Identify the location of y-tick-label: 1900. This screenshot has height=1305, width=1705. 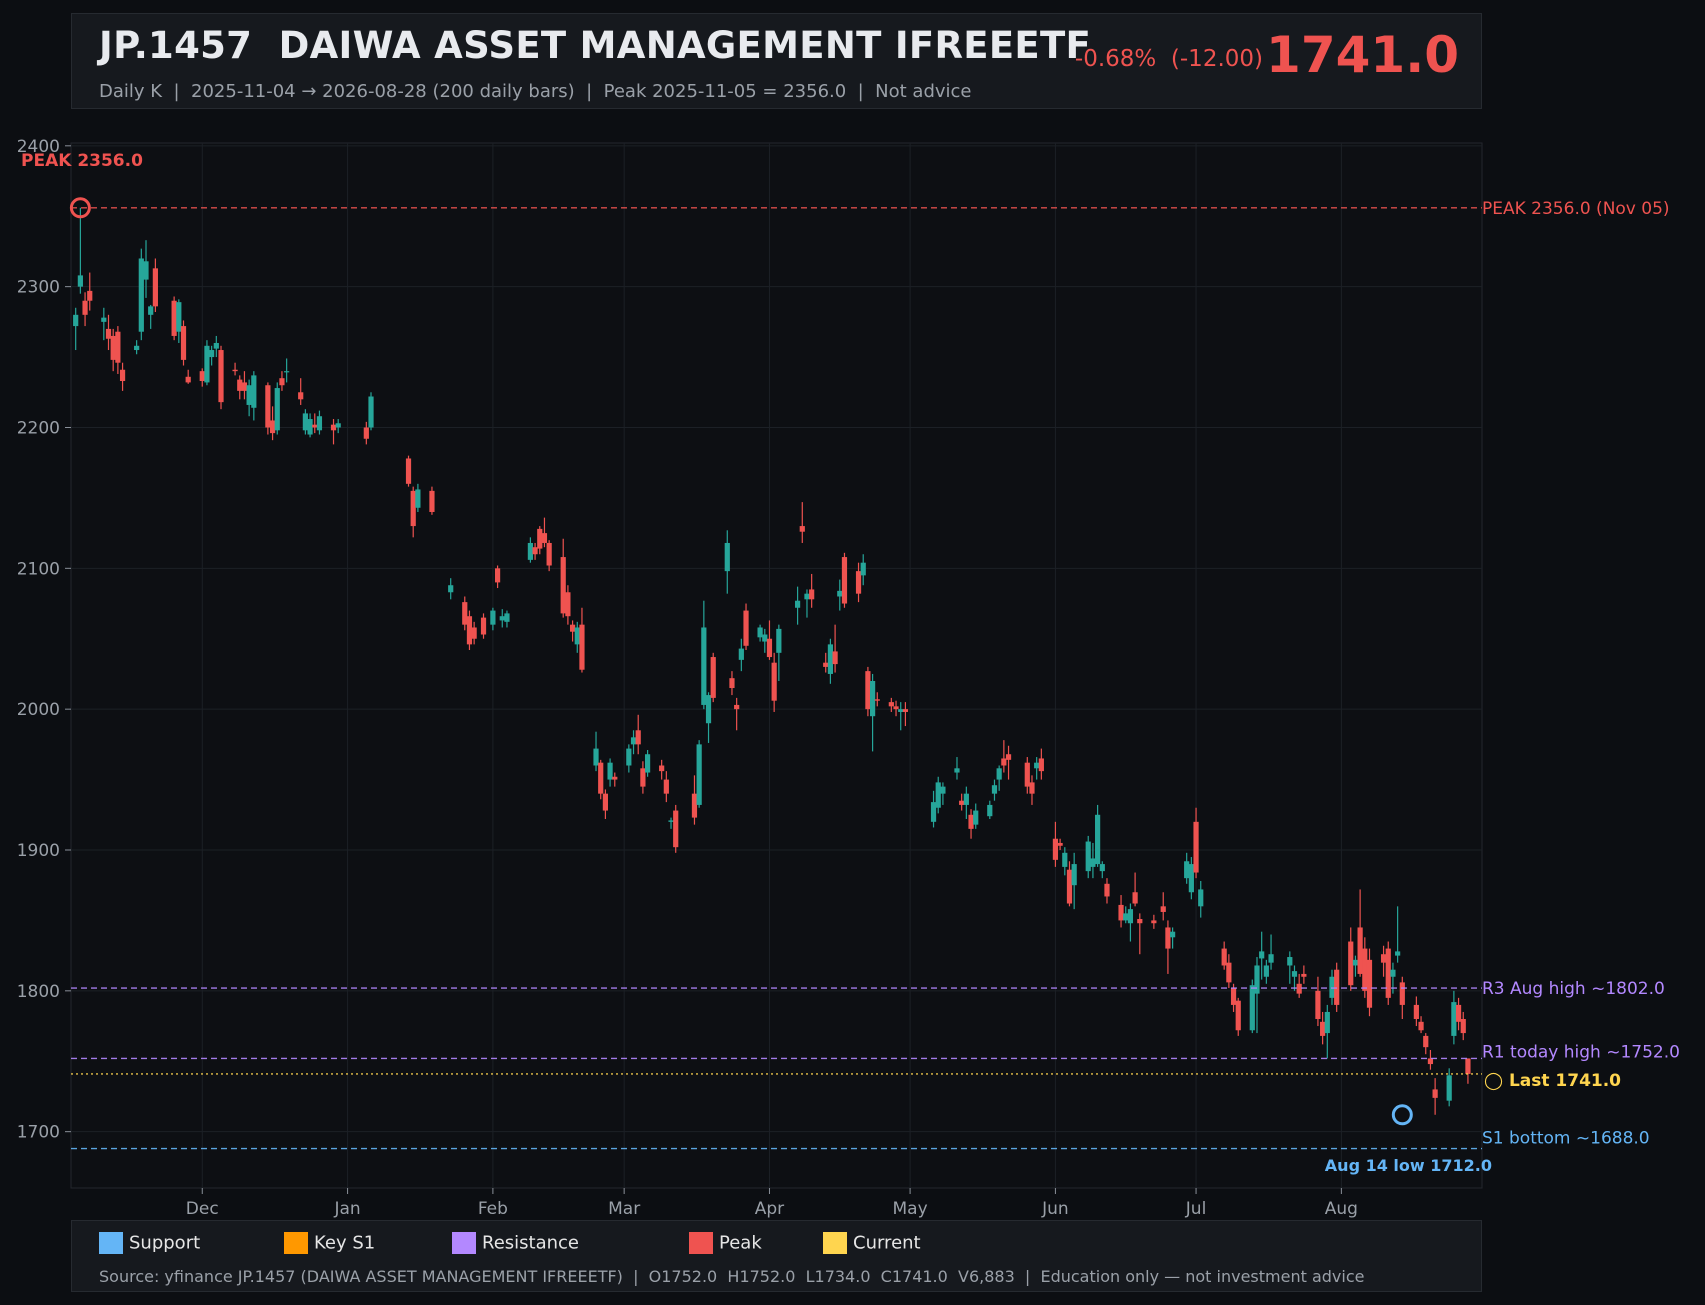
(38, 851).